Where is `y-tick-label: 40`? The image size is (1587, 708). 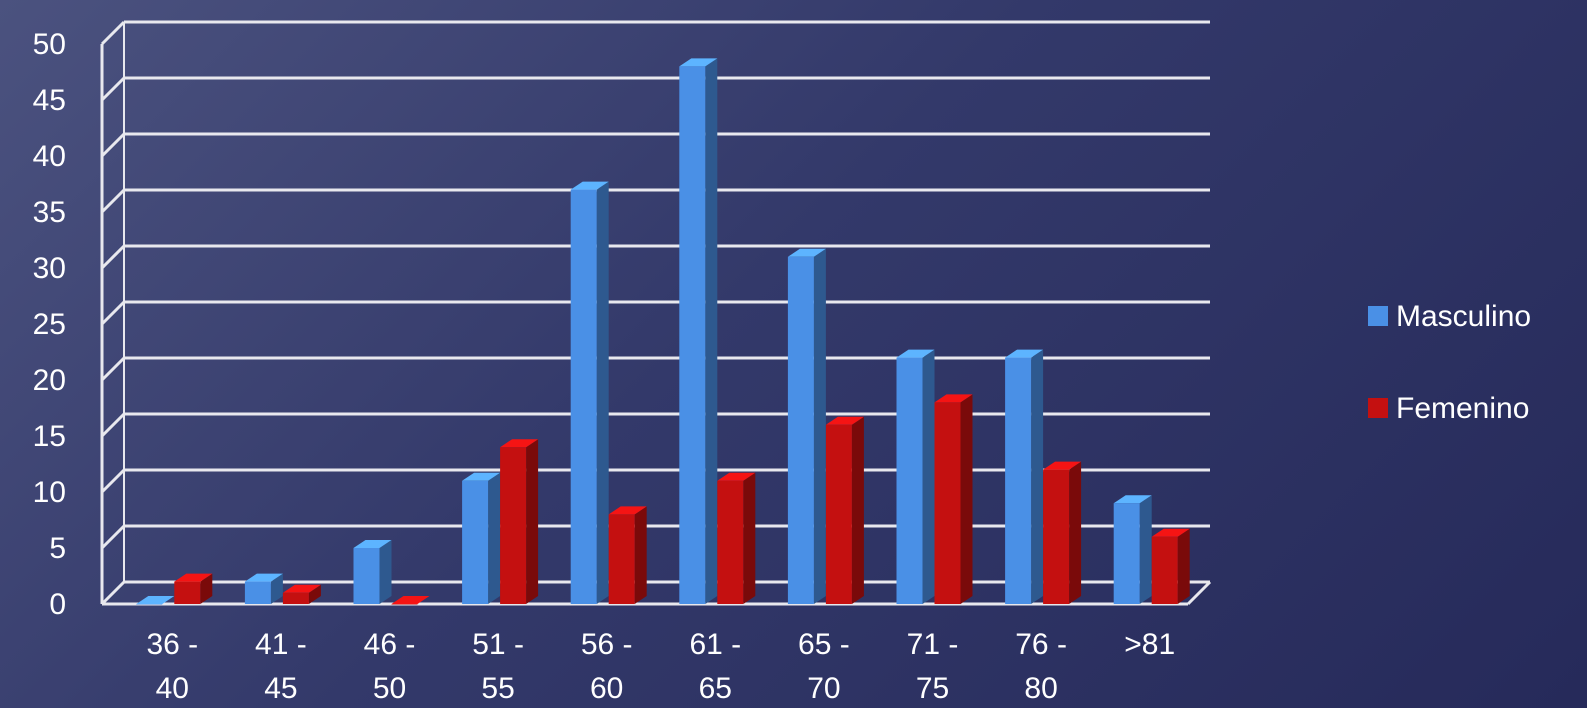
y-tick-label: 40 is located at coordinates (49, 156).